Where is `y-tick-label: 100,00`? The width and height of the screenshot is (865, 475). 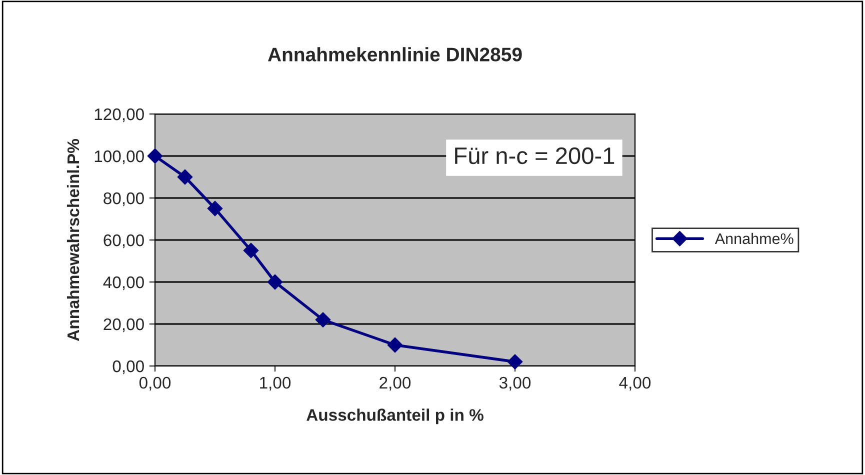 y-tick-label: 100,00 is located at coordinates (119, 157).